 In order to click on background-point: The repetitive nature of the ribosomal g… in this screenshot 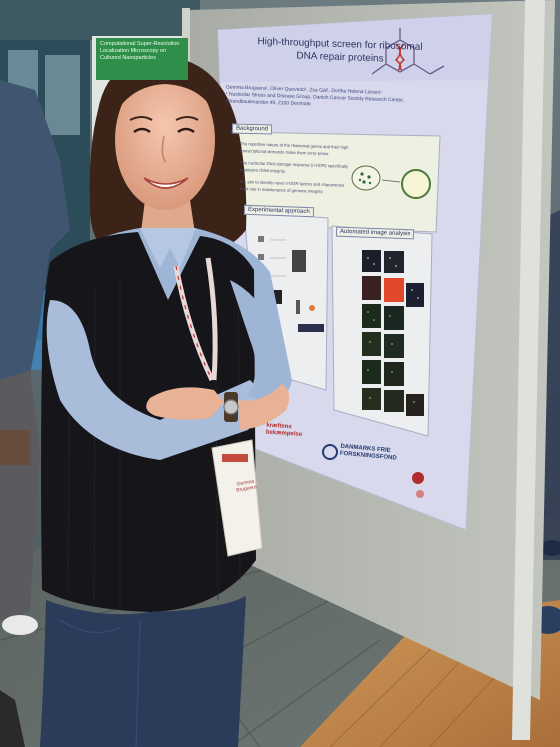, I will do `click(294, 148)`.